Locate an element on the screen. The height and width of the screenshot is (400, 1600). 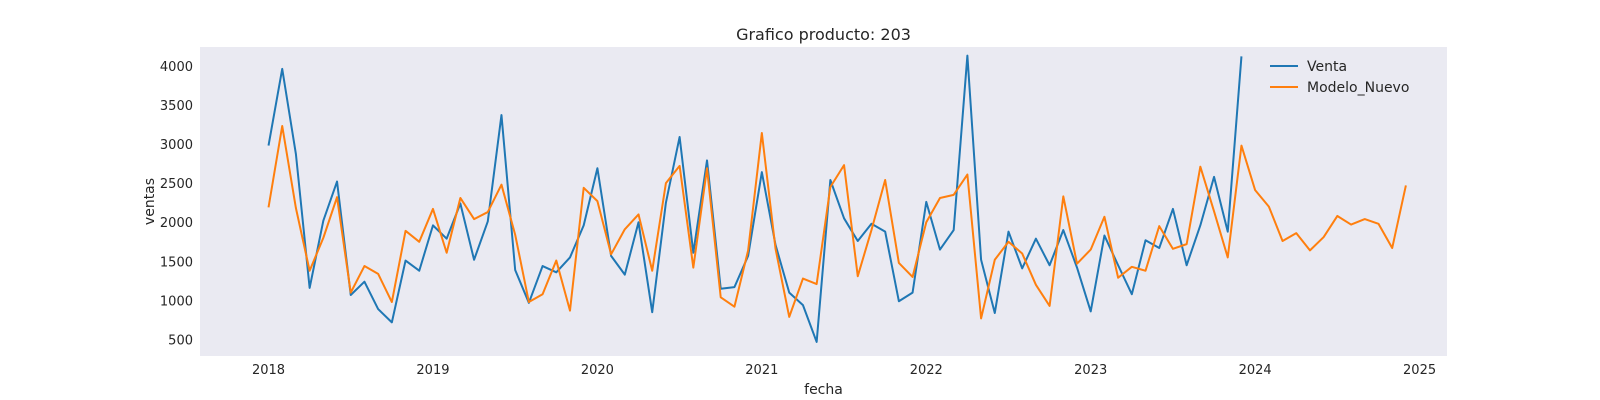
y-tick-label: 1000 is located at coordinates (176, 301).